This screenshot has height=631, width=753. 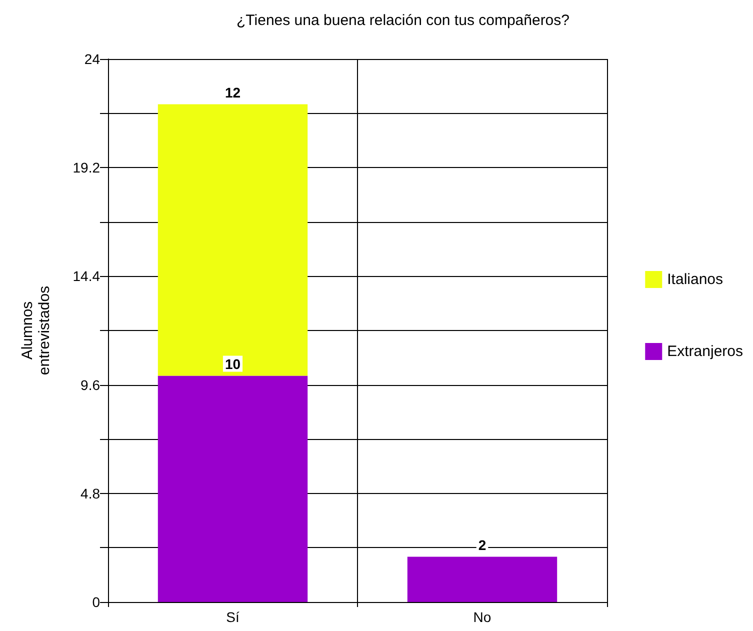 What do you see at coordinates (403, 20) in the screenshot?
I see `chart-title: ¿Tienes una buena relación con tus compañeros?` at bounding box center [403, 20].